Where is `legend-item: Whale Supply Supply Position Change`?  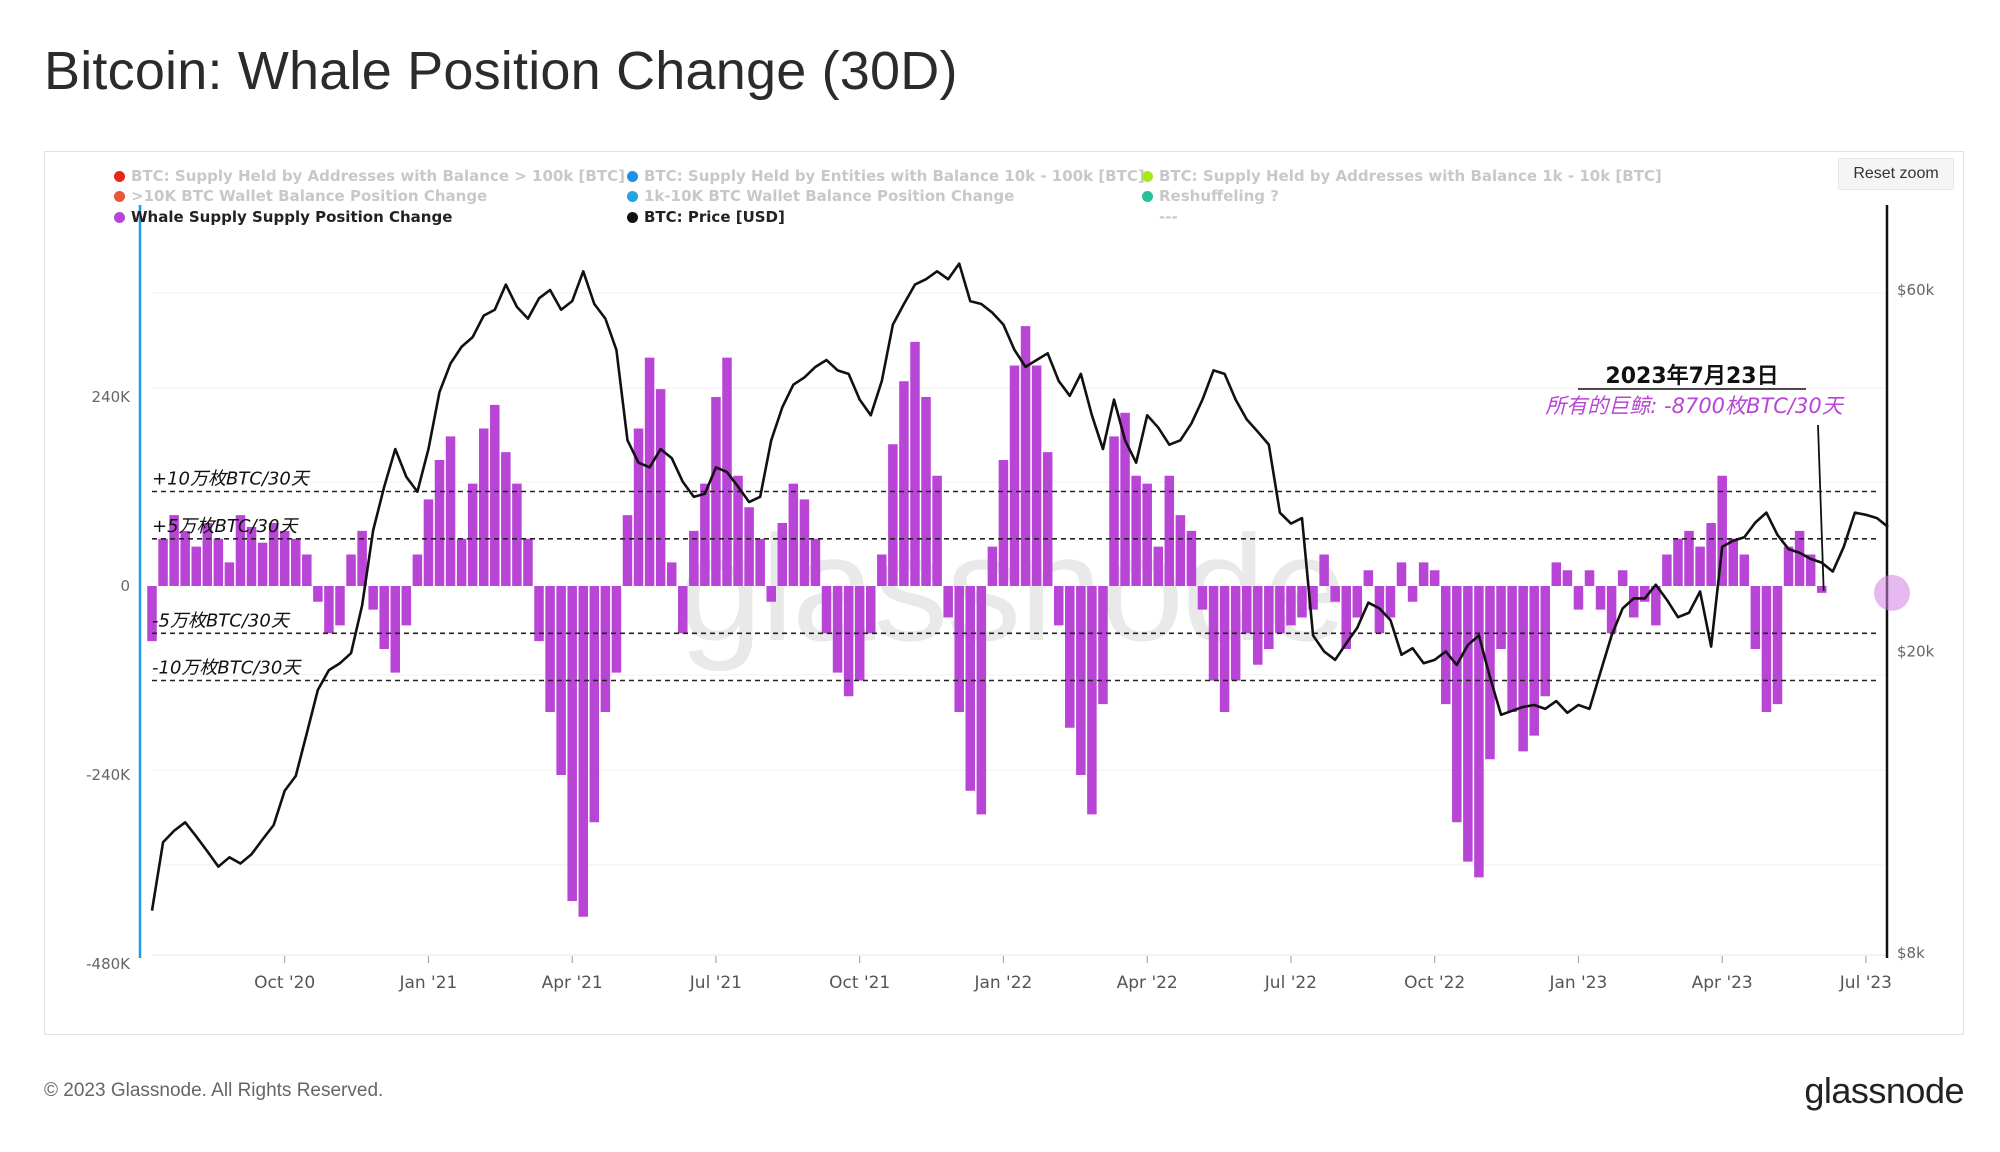 legend-item: Whale Supply Supply Position Change is located at coordinates (283, 217).